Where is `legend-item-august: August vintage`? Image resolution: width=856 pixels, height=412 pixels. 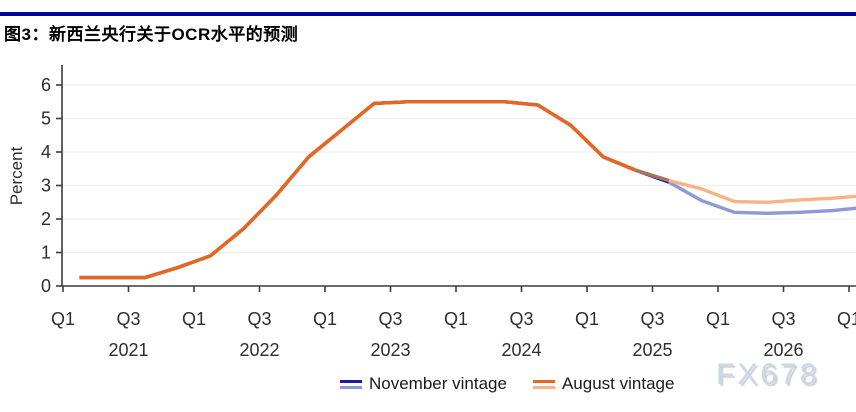 legend-item-august: August vintage is located at coordinates (603, 384).